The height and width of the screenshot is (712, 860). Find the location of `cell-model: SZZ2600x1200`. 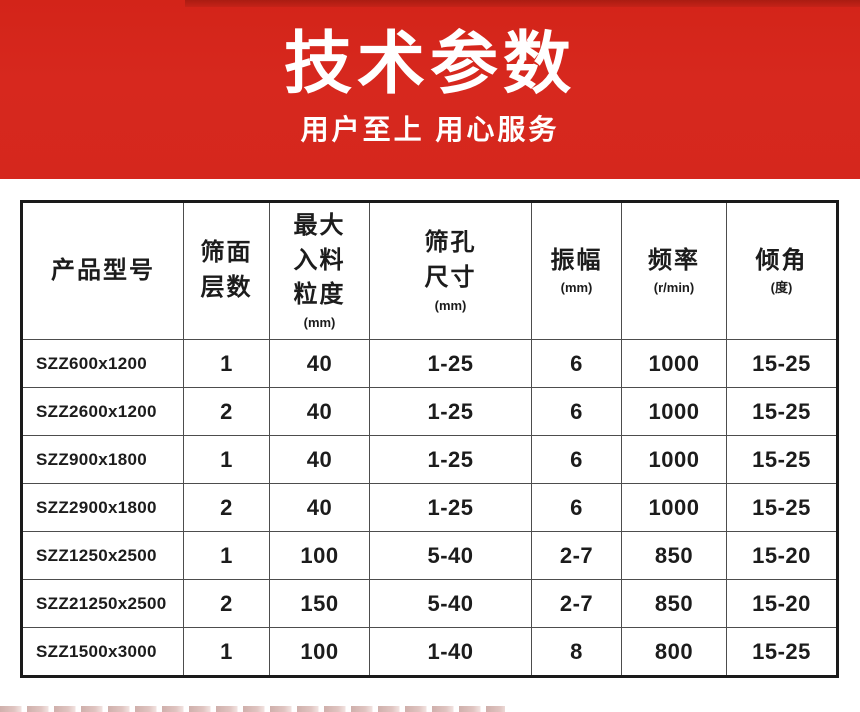

cell-model: SZZ2600x1200 is located at coordinates (102, 411).